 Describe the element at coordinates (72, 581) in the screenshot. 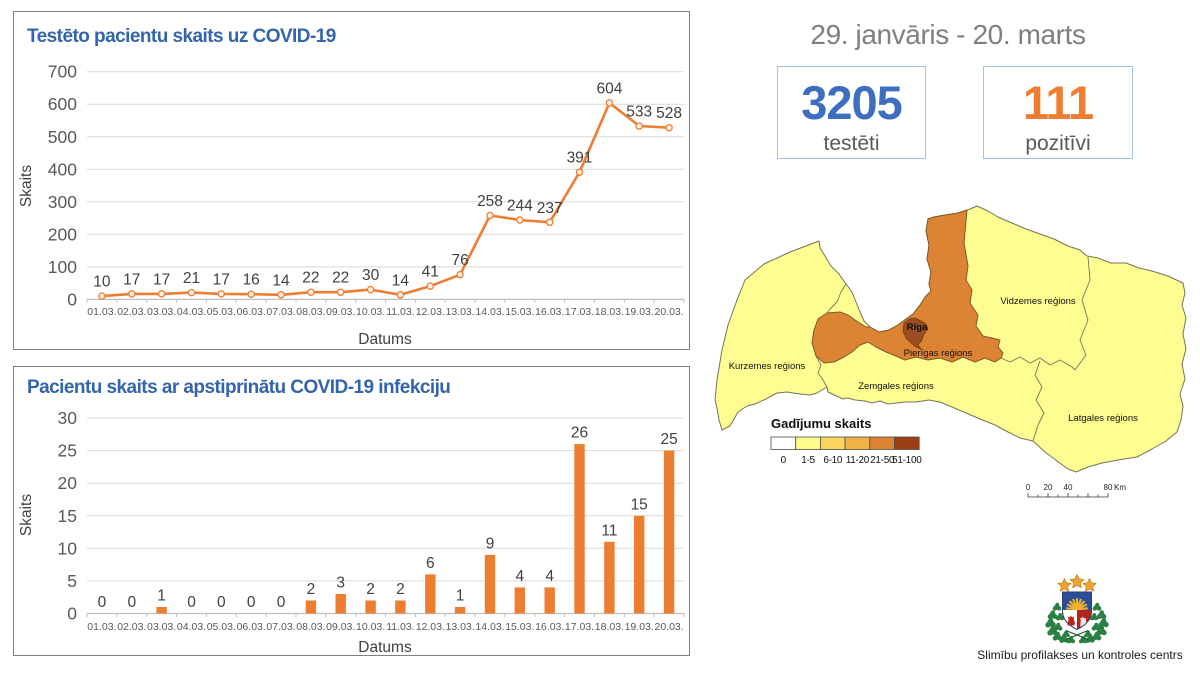

I see `svg-text: 5` at that location.